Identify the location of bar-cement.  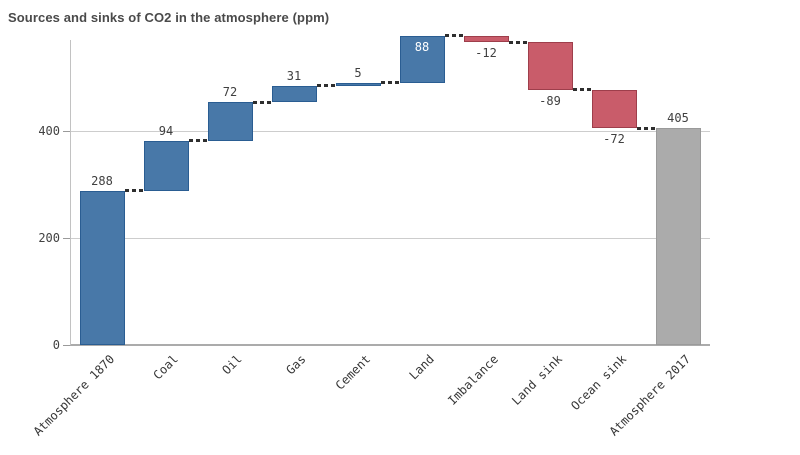
(358, 84).